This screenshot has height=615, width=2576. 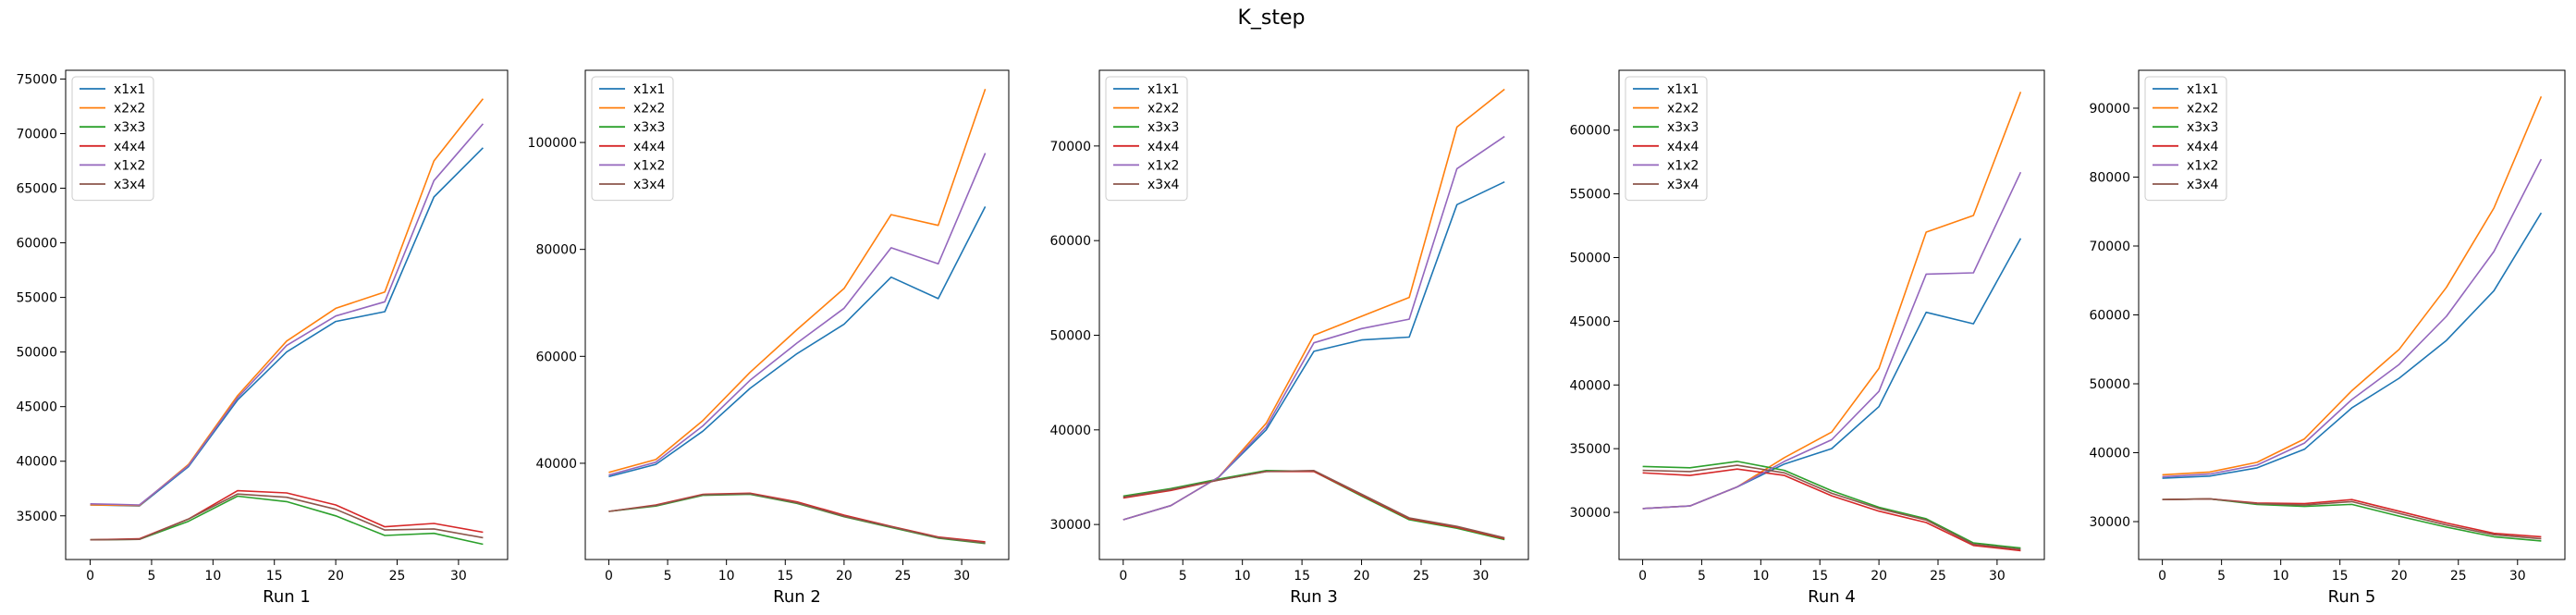 I want to click on y-tick-label: 100000, so click(x=552, y=143).